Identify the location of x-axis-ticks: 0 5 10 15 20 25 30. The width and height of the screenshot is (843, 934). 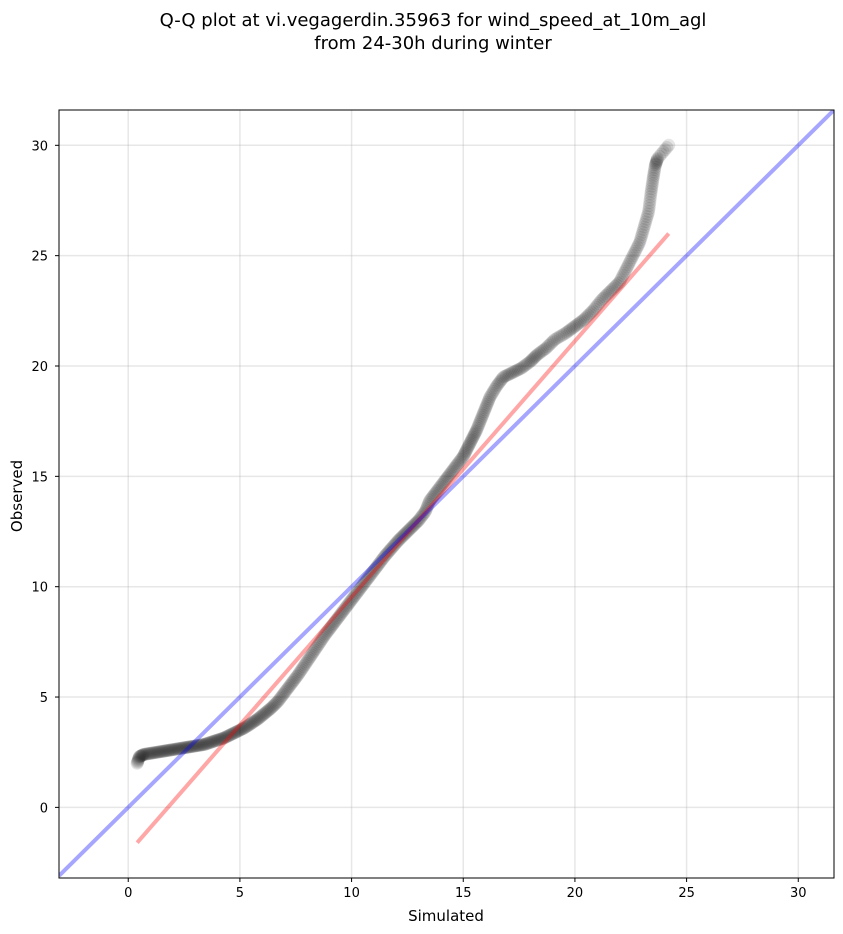
(465, 889).